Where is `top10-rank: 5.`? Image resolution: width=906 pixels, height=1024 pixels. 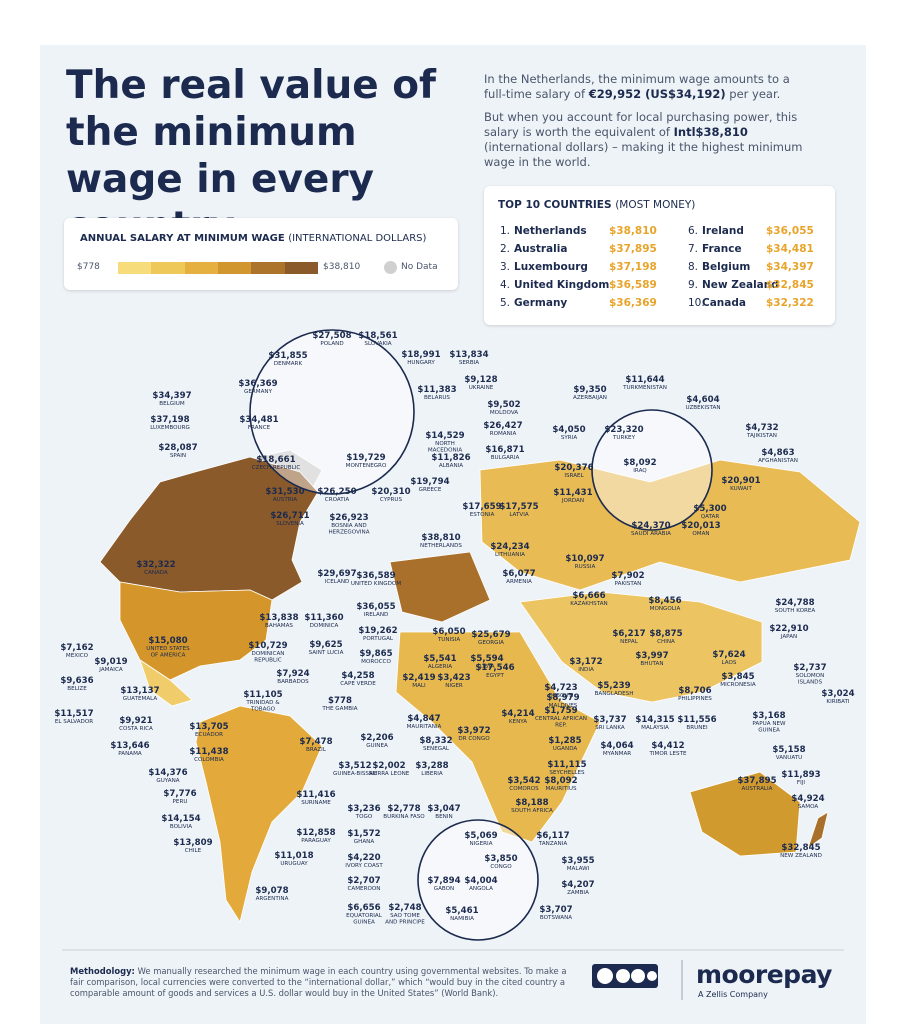 top10-rank: 5. is located at coordinates (505, 303).